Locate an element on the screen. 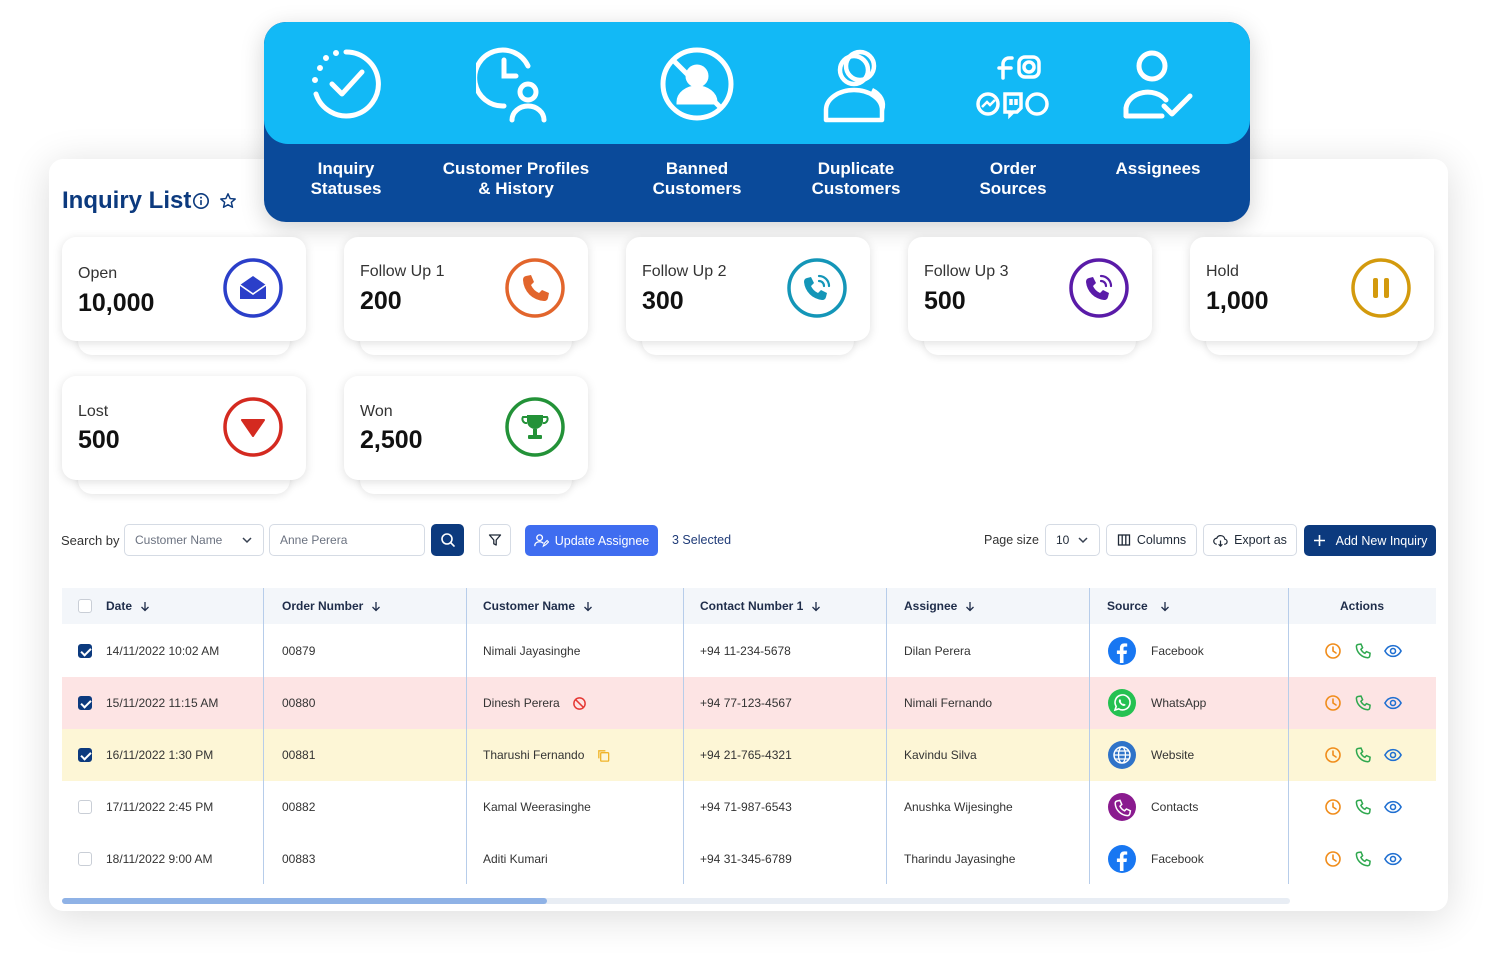  cell-customer-name: Nimali Jayasinghe is located at coordinates (532, 651).